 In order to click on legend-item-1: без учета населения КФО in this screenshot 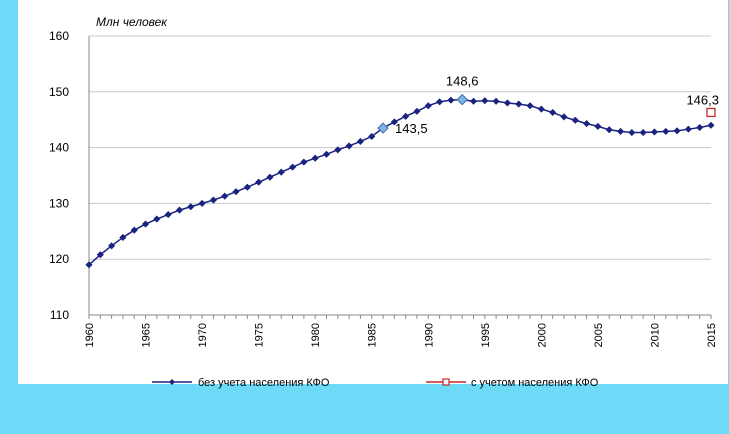, I will do `click(241, 383)`.